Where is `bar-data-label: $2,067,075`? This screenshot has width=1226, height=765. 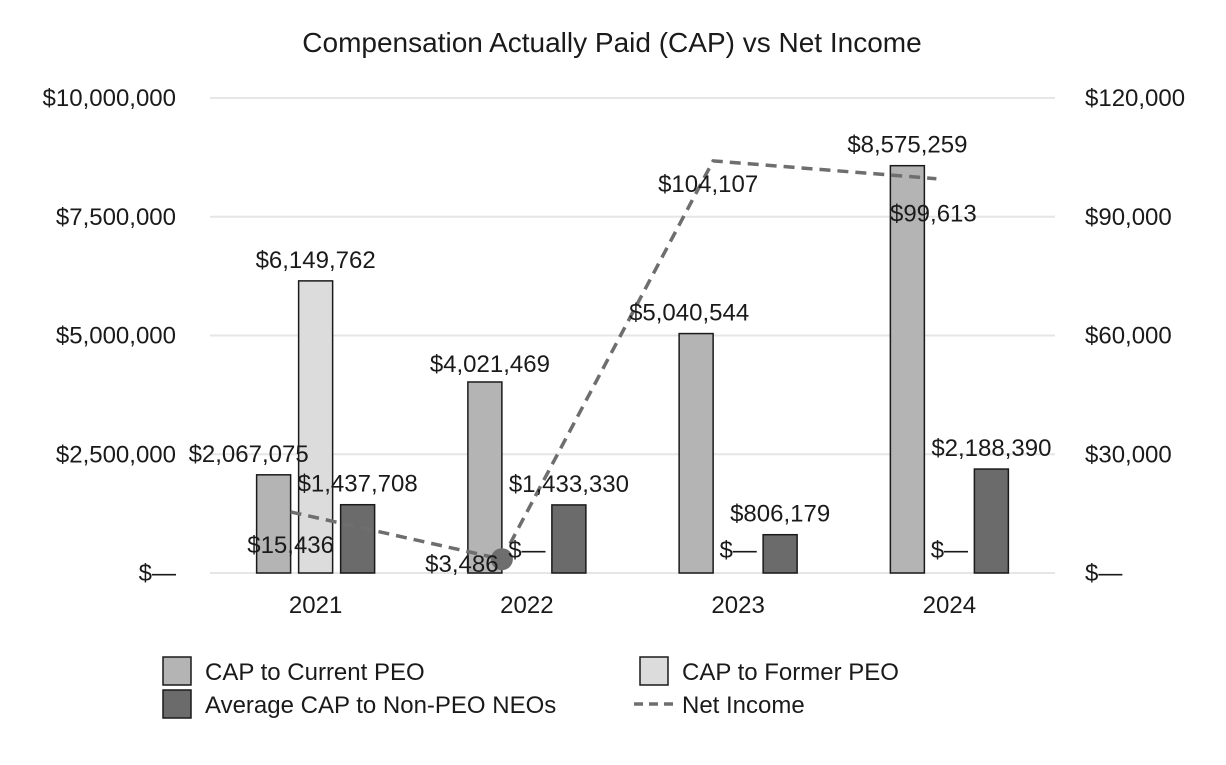
bar-data-label: $2,067,075 is located at coordinates (249, 454).